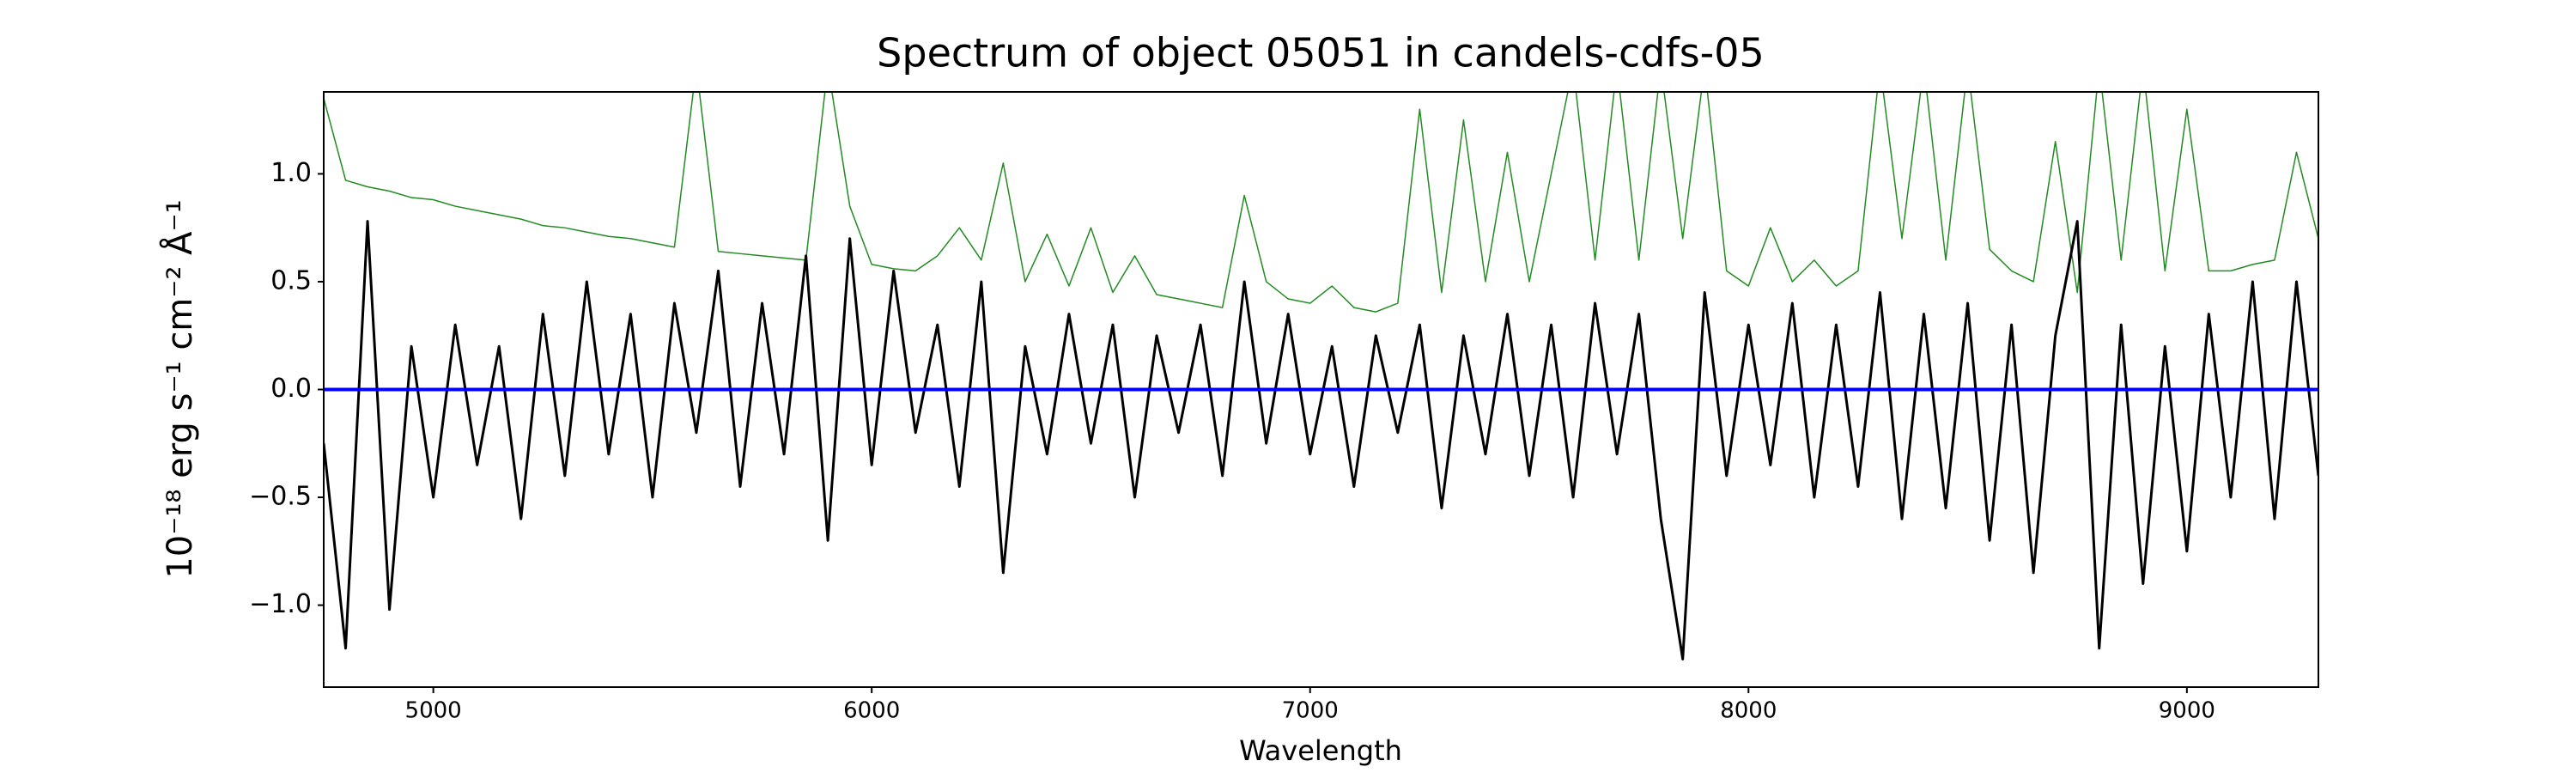  Describe the element at coordinates (1748, 711) in the screenshot. I see `x-tick-label: 8000` at that location.